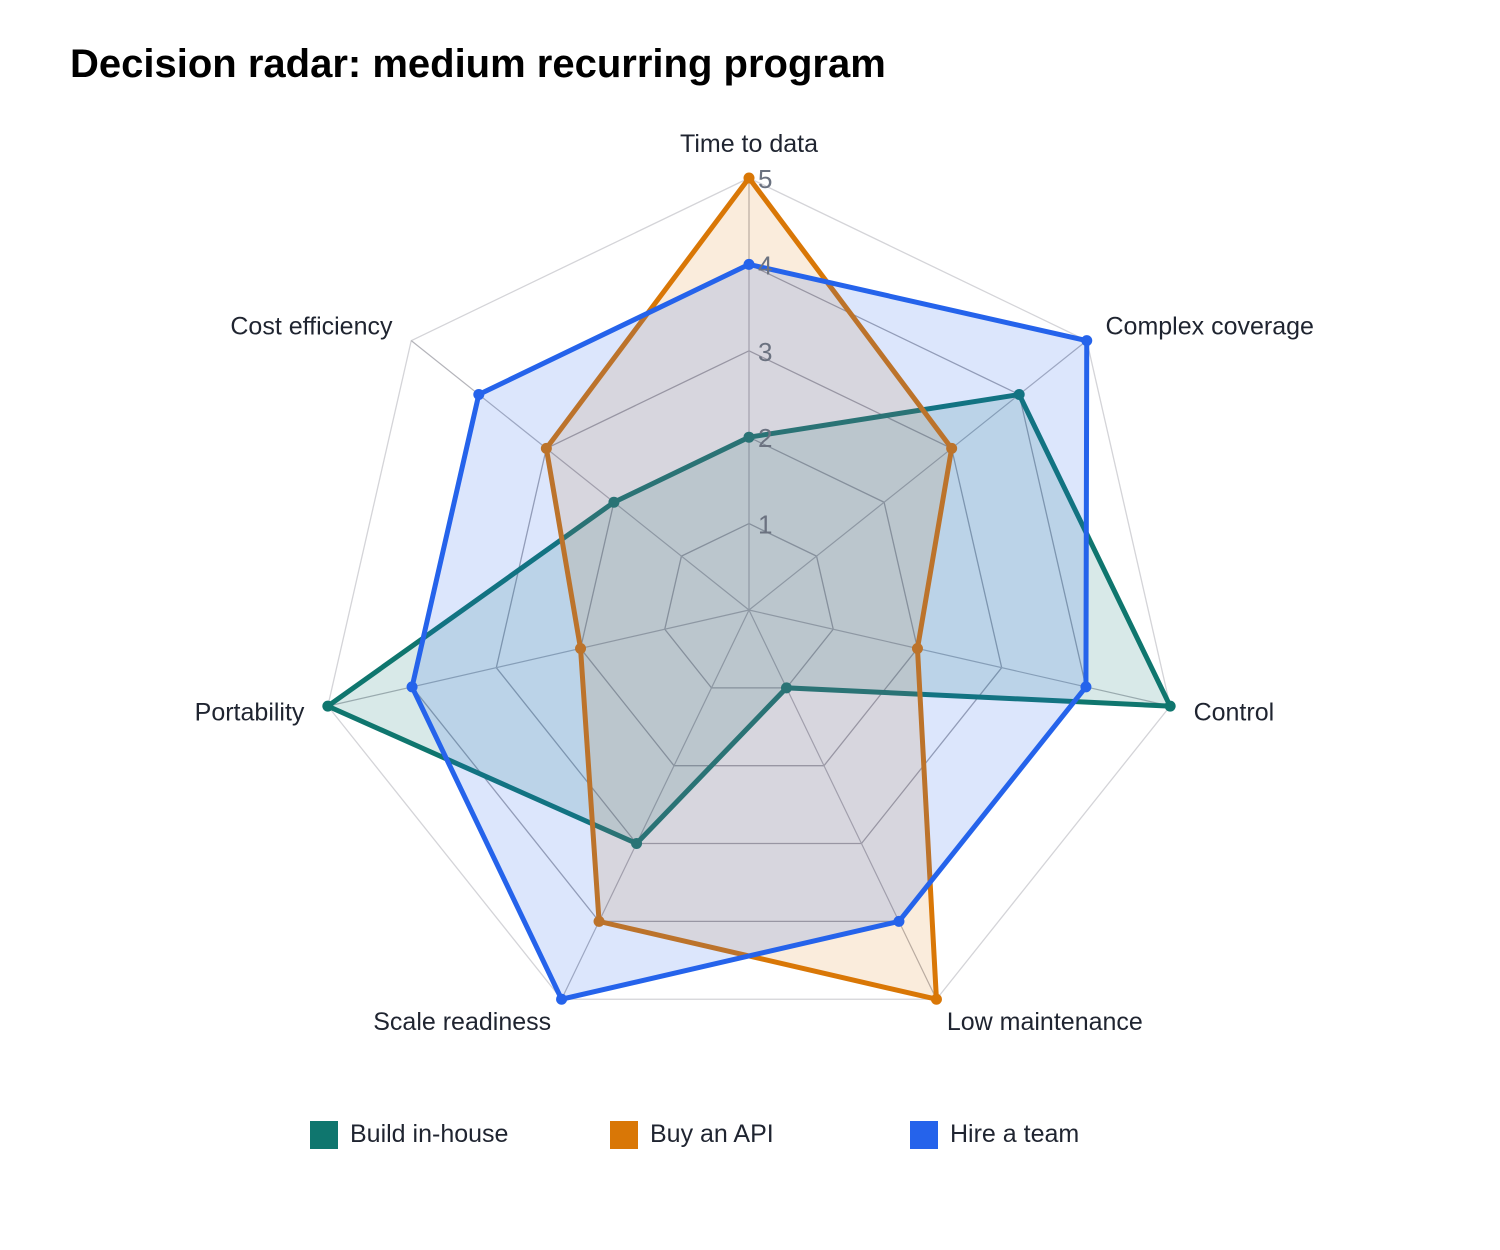  Describe the element at coordinates (462, 1022) in the screenshot. I see `axis-label-scale-readiness: Scale readiness` at that location.